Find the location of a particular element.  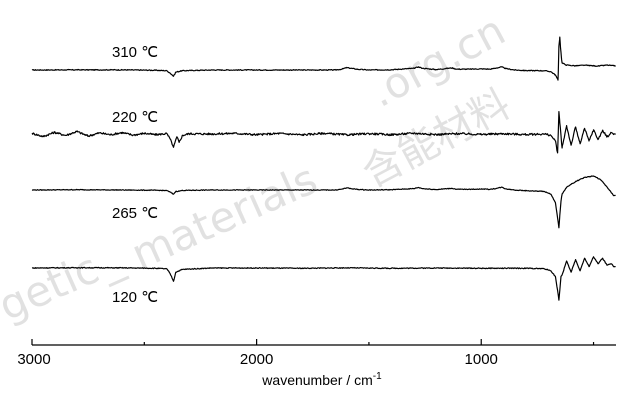

x-axis-label-superscript: -1 is located at coordinates (377, 376).